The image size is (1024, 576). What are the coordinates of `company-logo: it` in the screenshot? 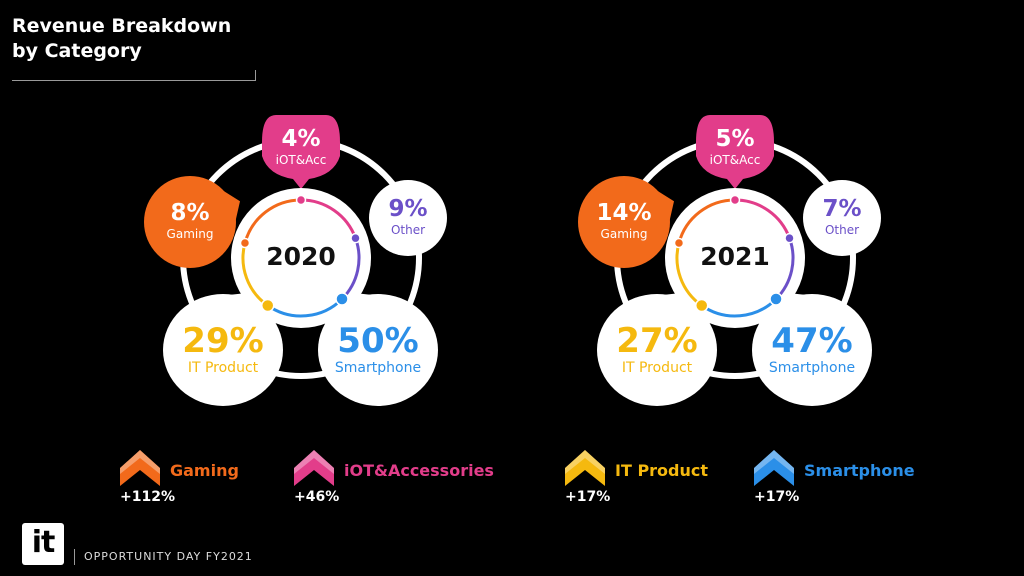 It's located at (43, 544).